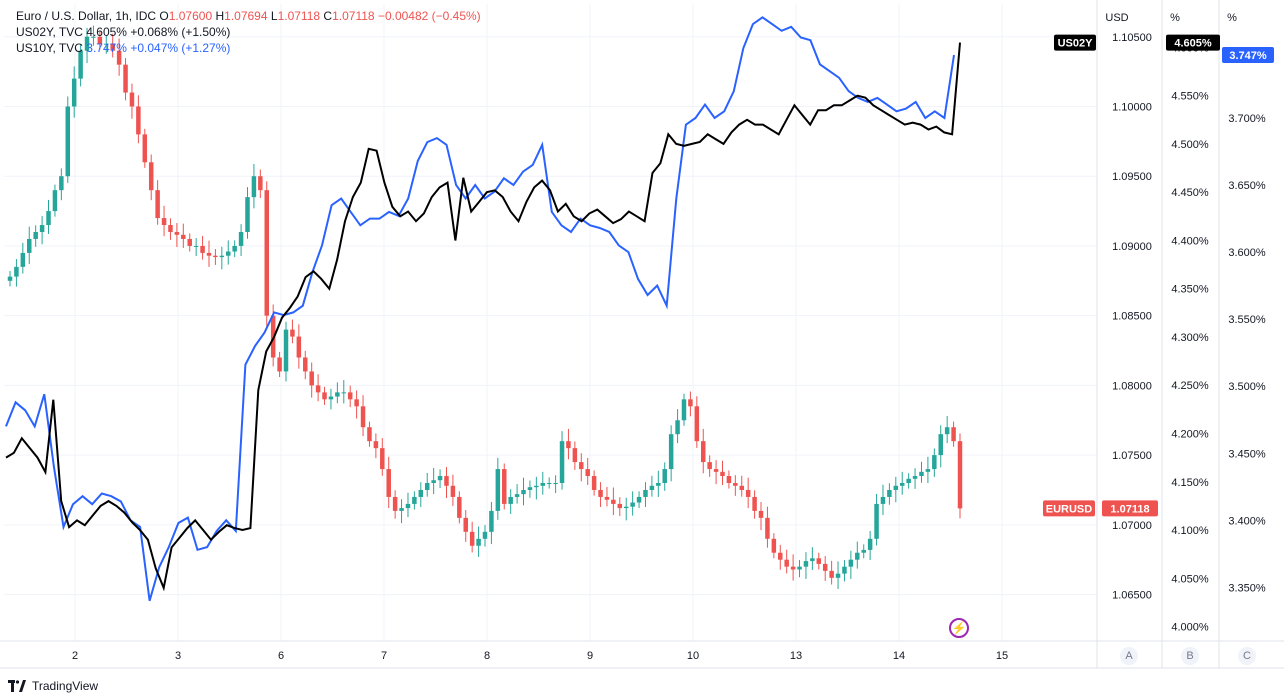 The image size is (1284, 698). Describe the element at coordinates (1132, 317) in the screenshot. I see `usd-tick-label: 1.08500` at that location.